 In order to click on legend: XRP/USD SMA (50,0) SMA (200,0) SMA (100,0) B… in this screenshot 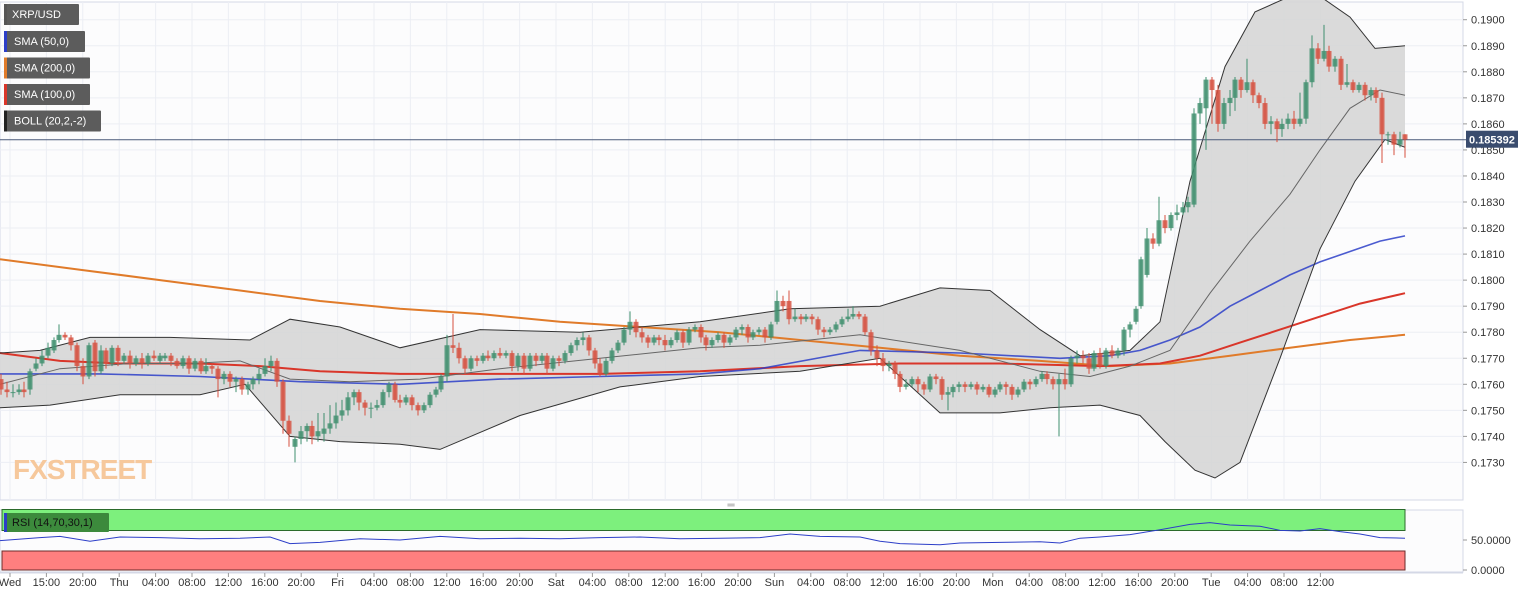, I will do `click(56, 268)`.